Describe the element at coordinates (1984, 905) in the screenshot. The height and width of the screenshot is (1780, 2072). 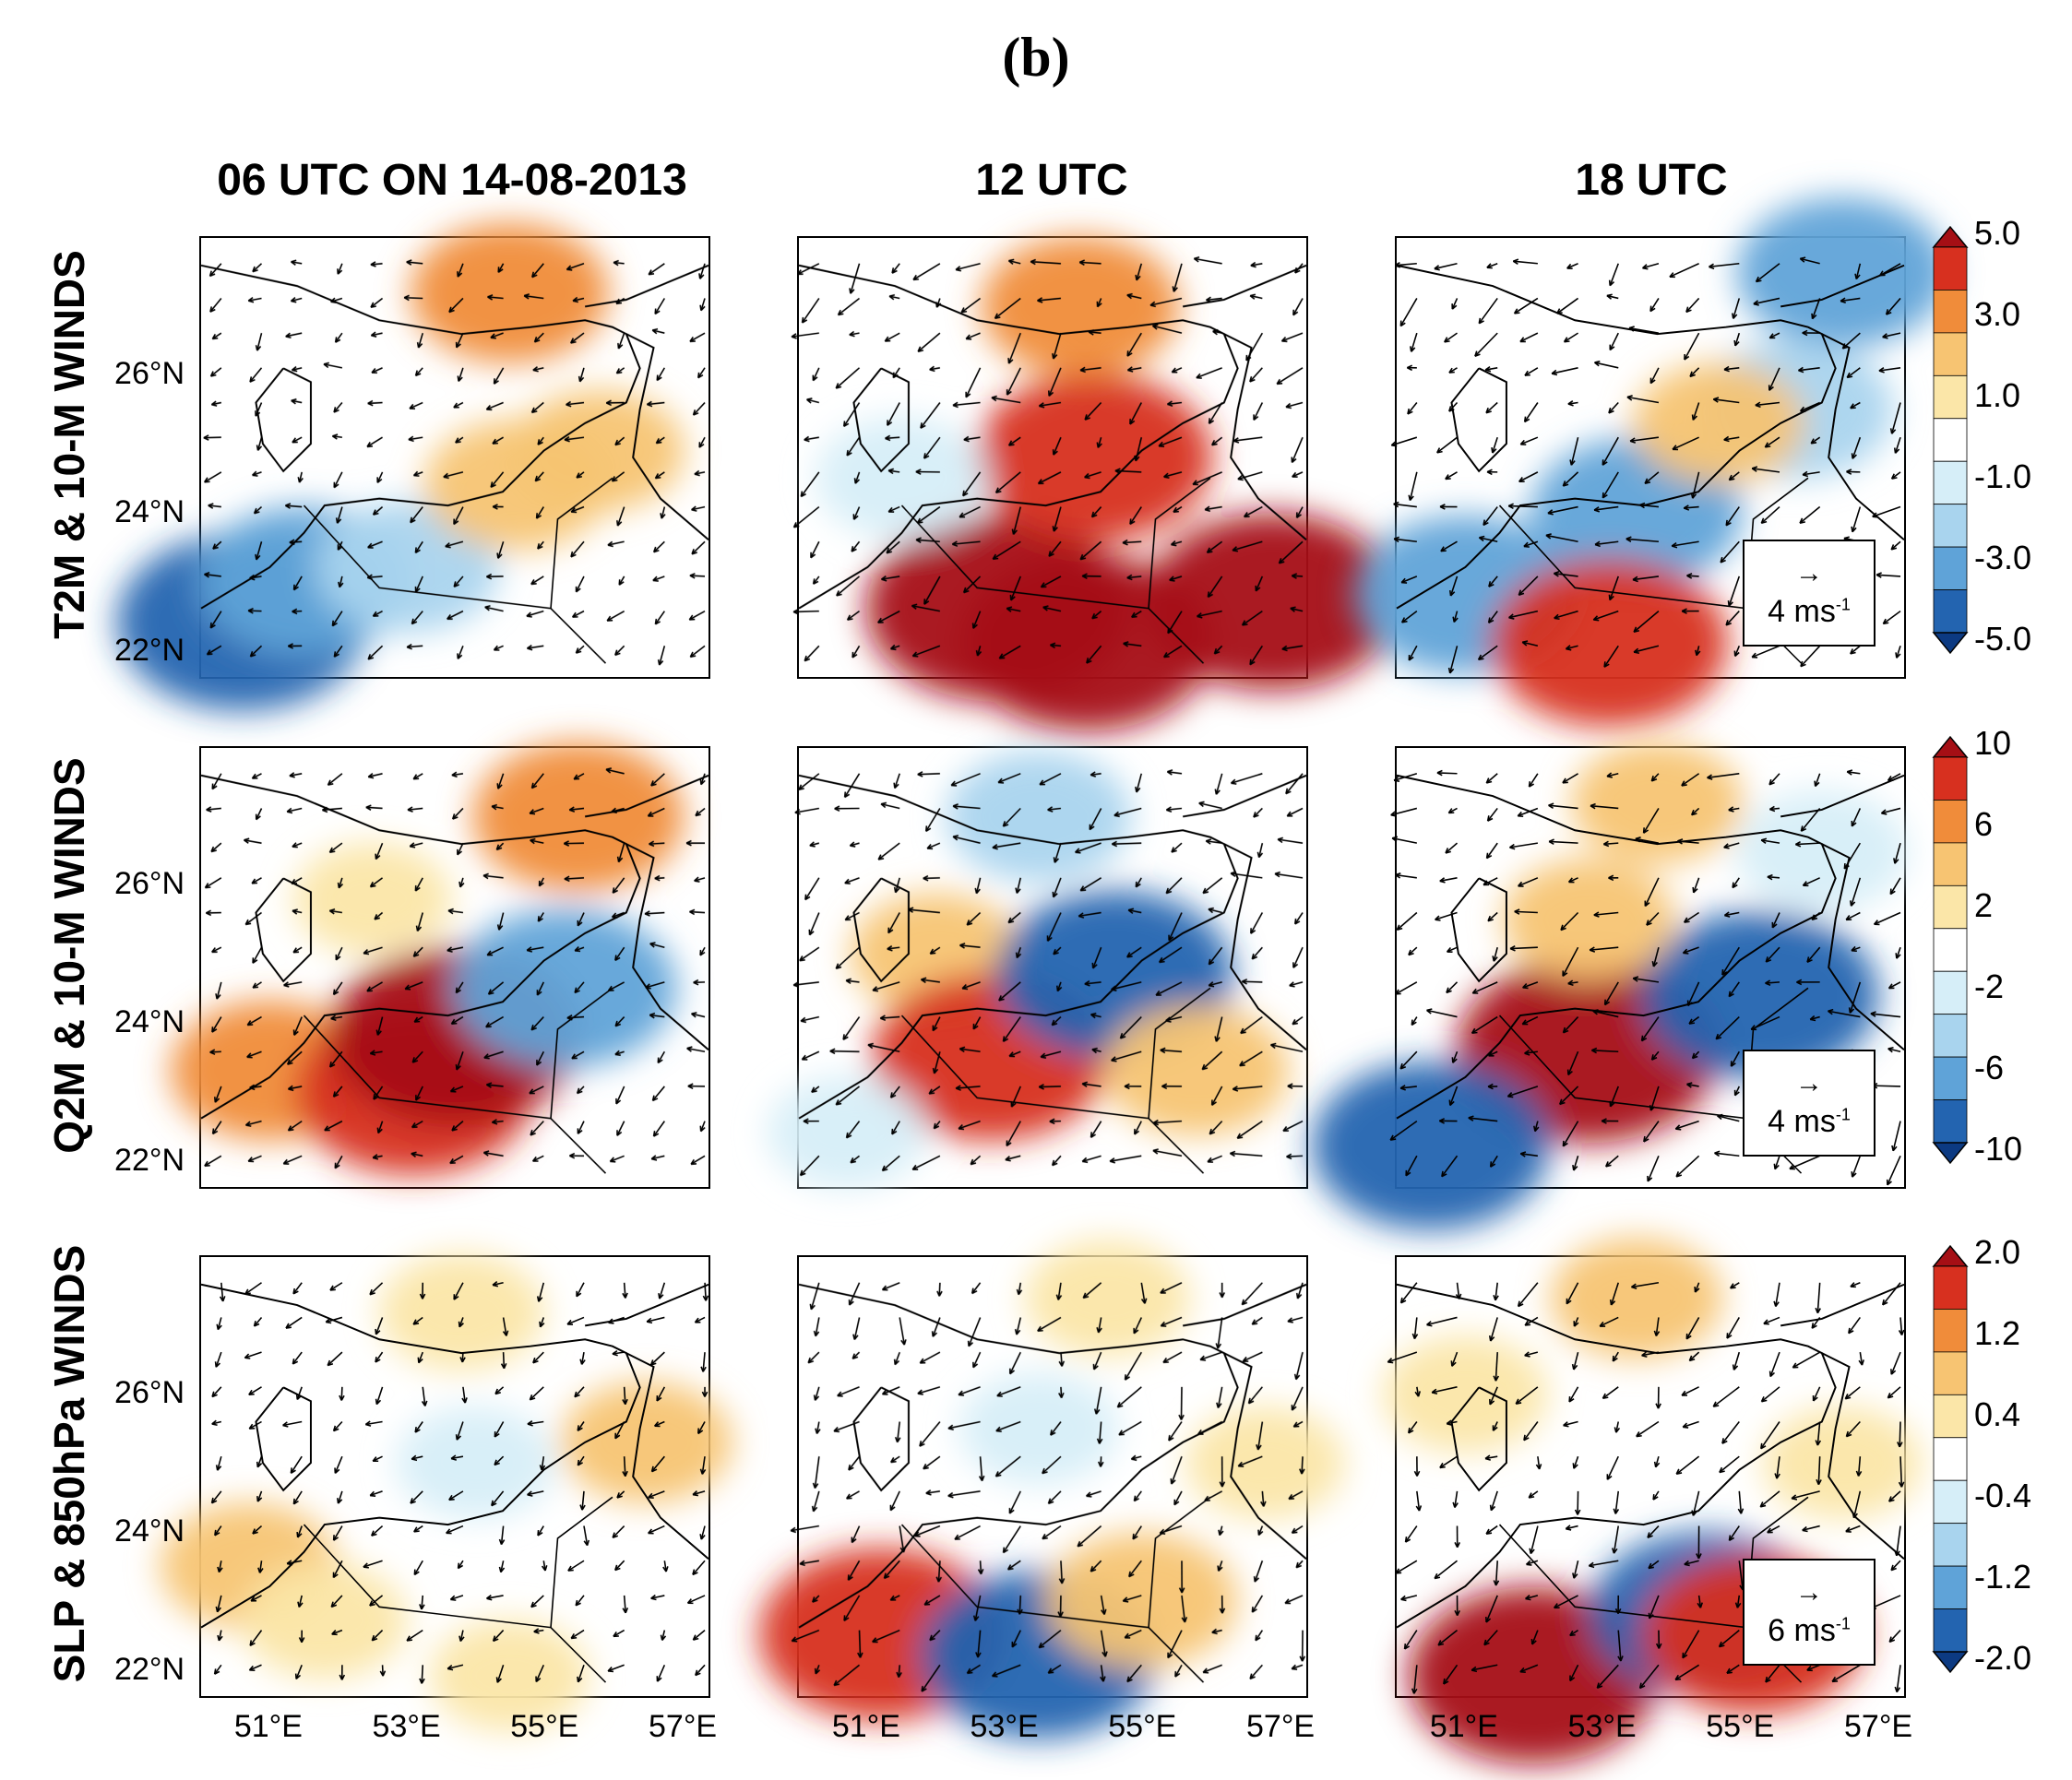
I see `colorbar-tick-label: 2` at that location.